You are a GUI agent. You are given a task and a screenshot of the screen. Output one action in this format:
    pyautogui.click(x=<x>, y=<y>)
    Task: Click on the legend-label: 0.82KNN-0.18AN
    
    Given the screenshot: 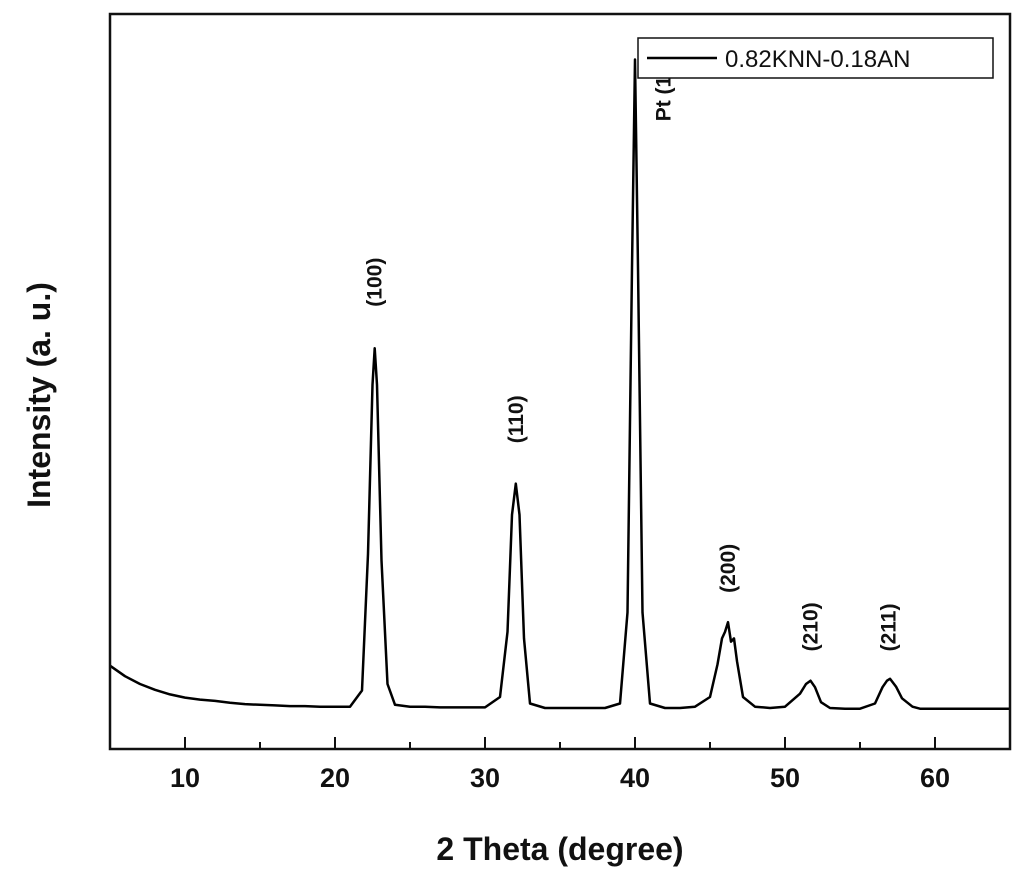 What is the action you would take?
    pyautogui.click(x=817, y=59)
    